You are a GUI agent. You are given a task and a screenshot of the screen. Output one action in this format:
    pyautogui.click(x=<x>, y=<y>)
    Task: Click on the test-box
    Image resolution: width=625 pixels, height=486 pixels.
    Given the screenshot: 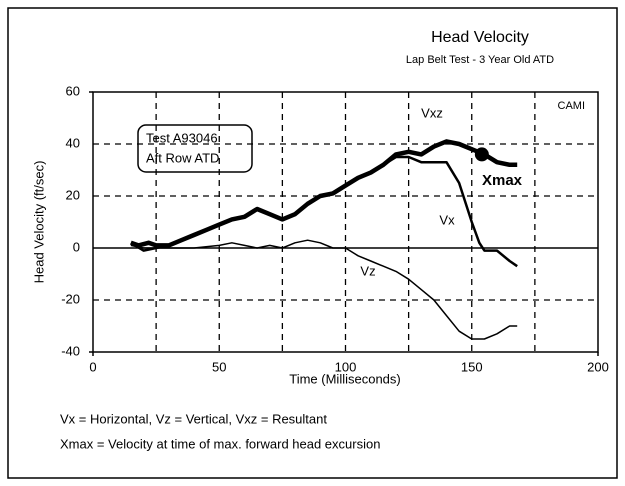 What is the action you would take?
    pyautogui.click(x=195, y=148)
    